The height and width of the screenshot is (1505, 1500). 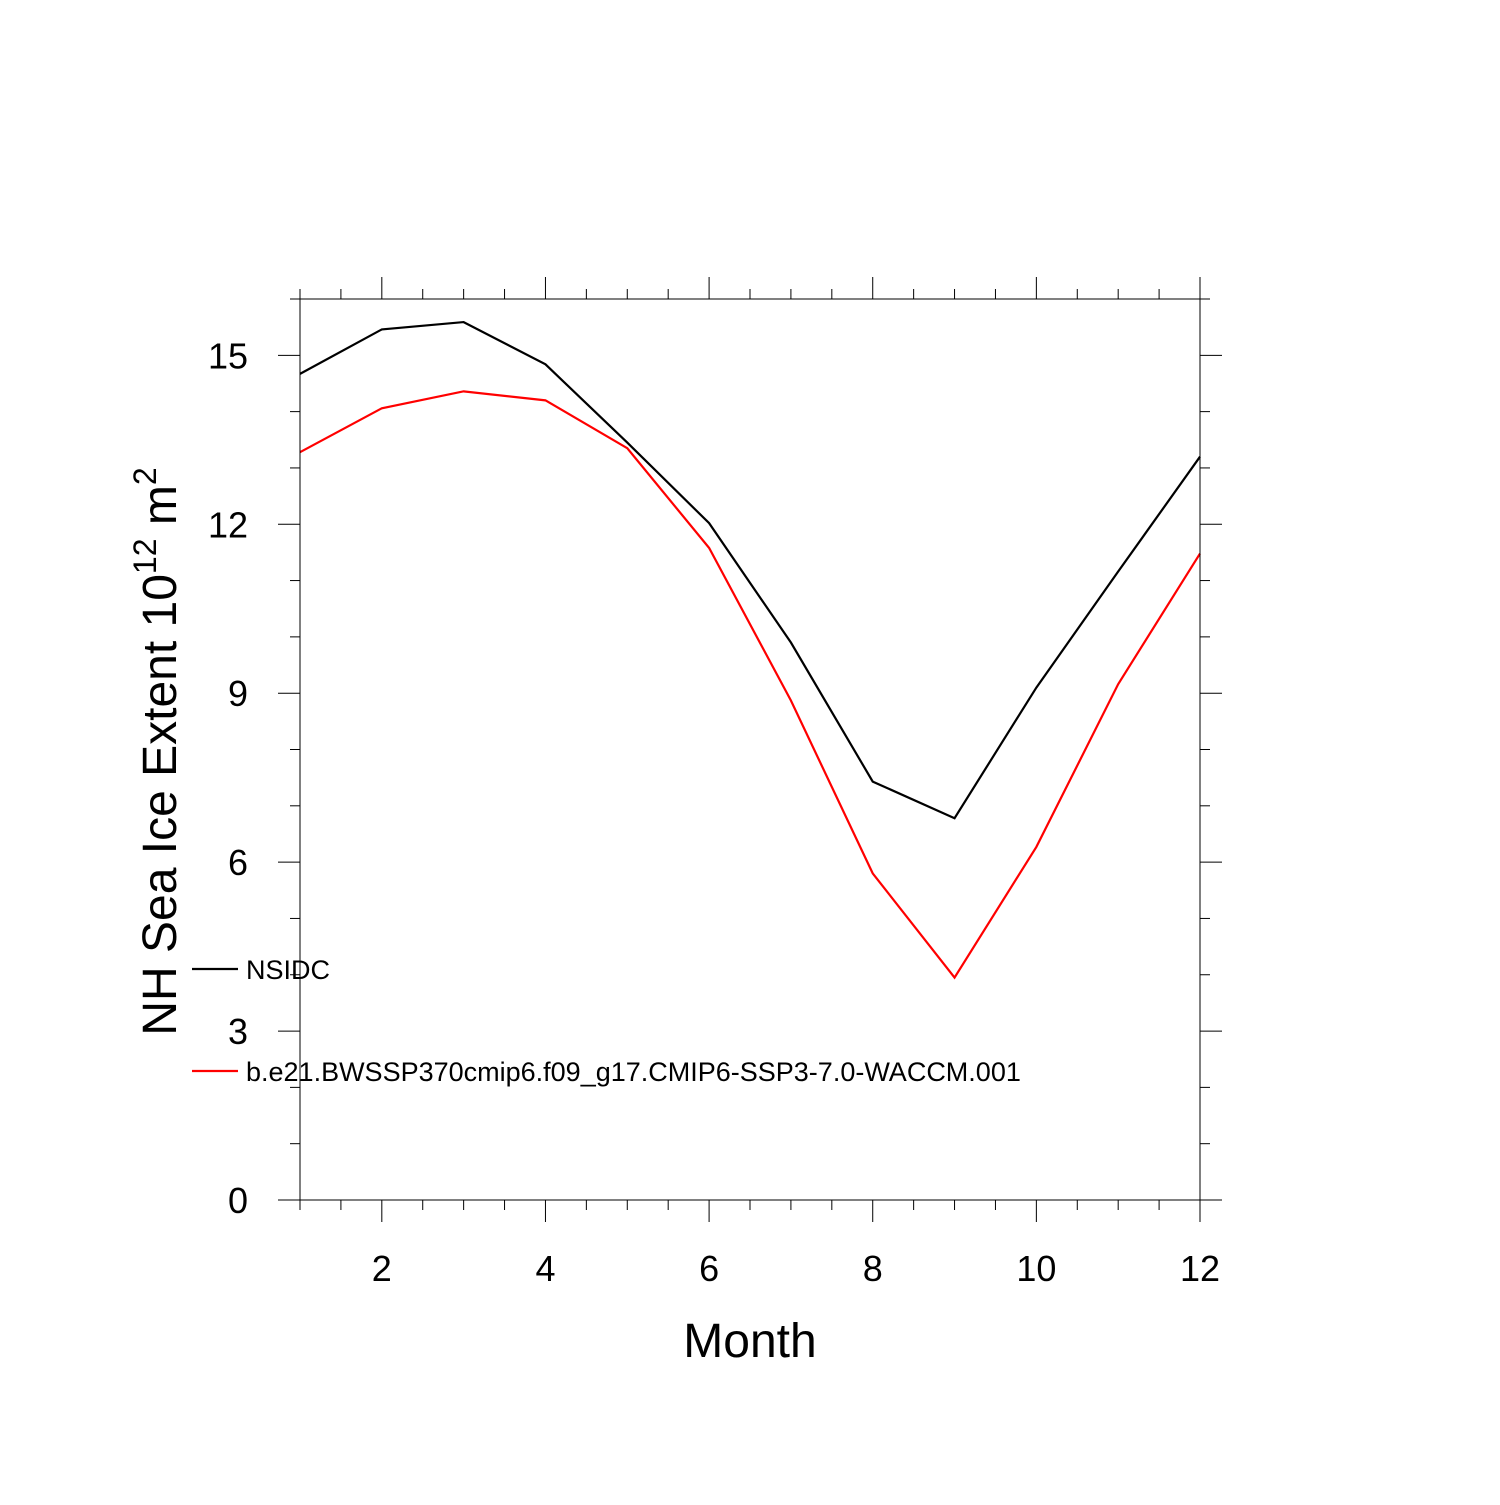 I want to click on y-tick-label: 6, so click(x=238, y=862).